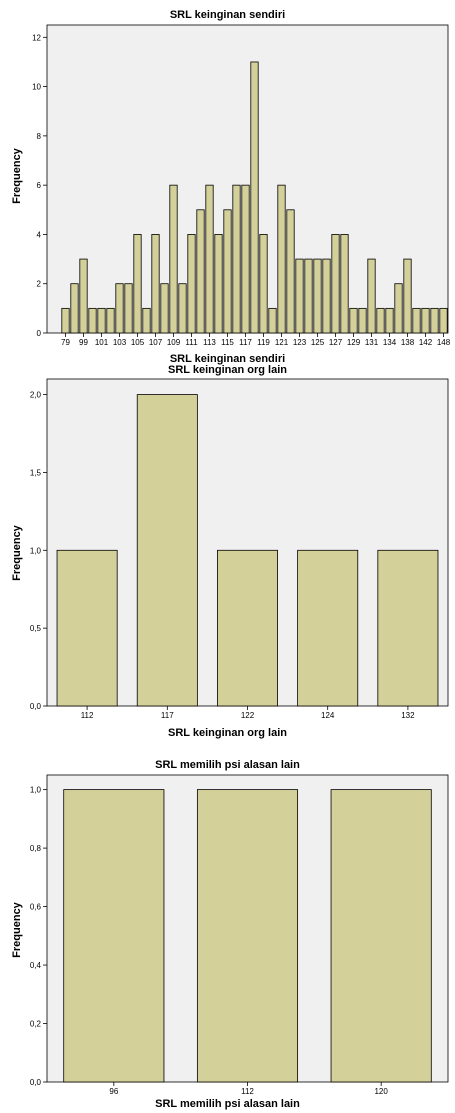 This screenshot has width=455, height=1113. I want to click on x-tick-label: 112, so click(87, 715).